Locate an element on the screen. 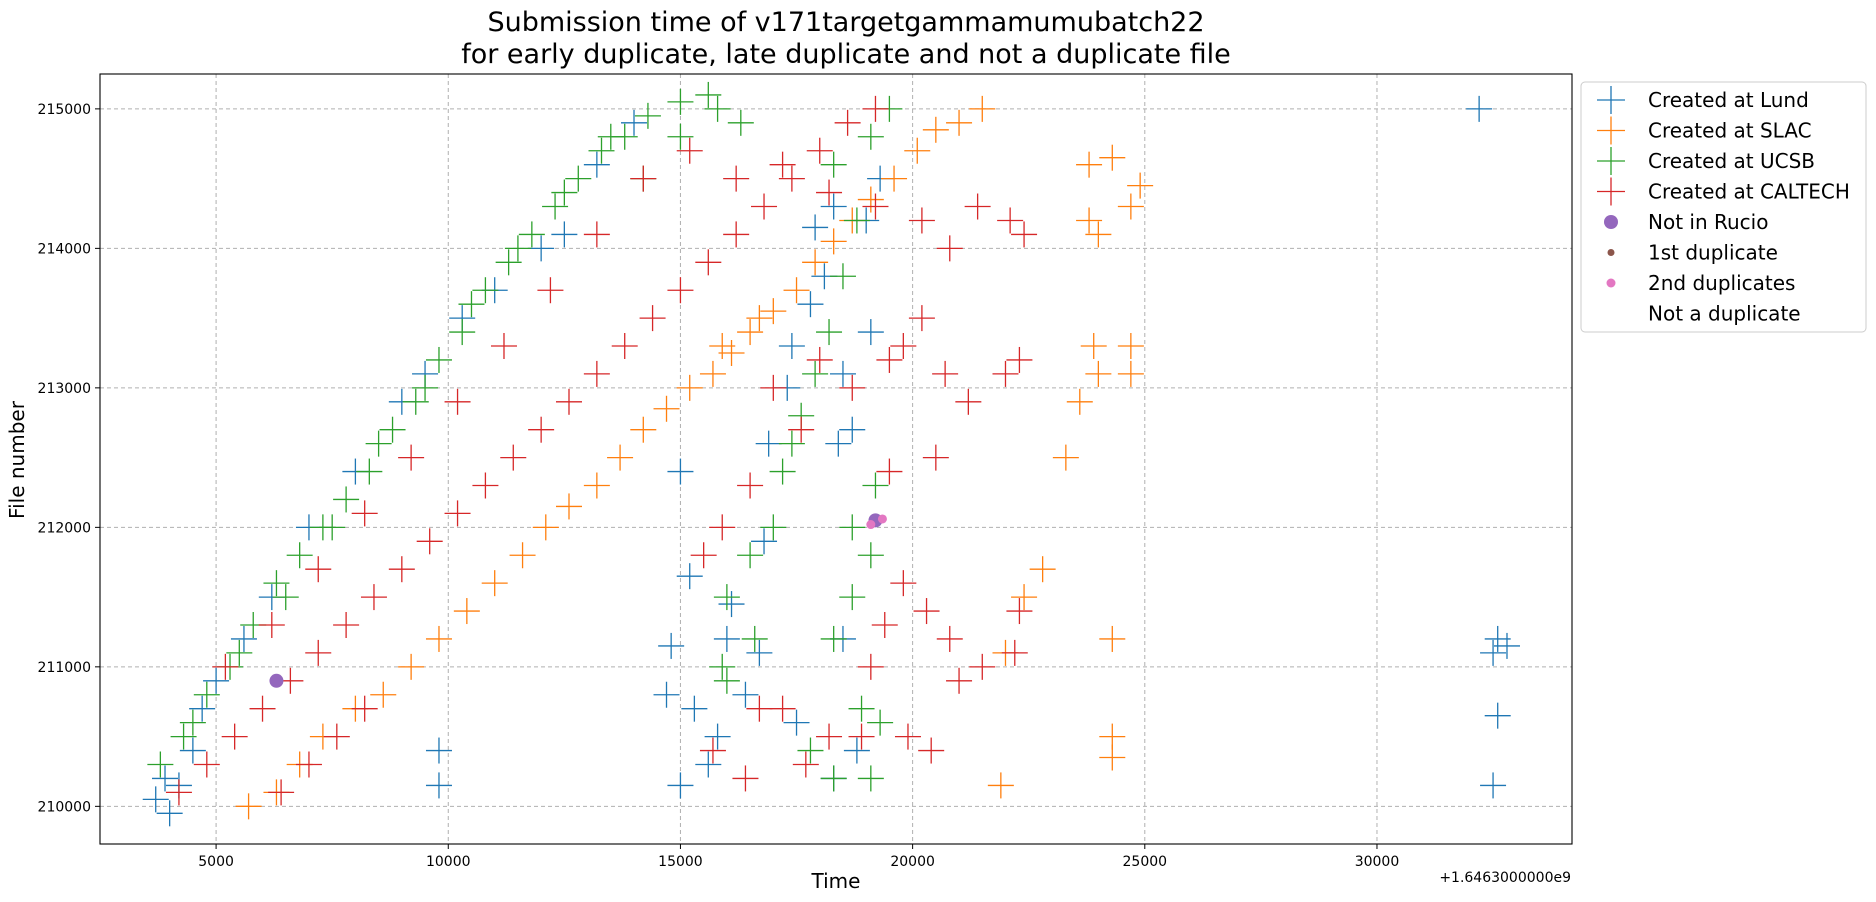  legend-frame is located at coordinates (1723, 207).